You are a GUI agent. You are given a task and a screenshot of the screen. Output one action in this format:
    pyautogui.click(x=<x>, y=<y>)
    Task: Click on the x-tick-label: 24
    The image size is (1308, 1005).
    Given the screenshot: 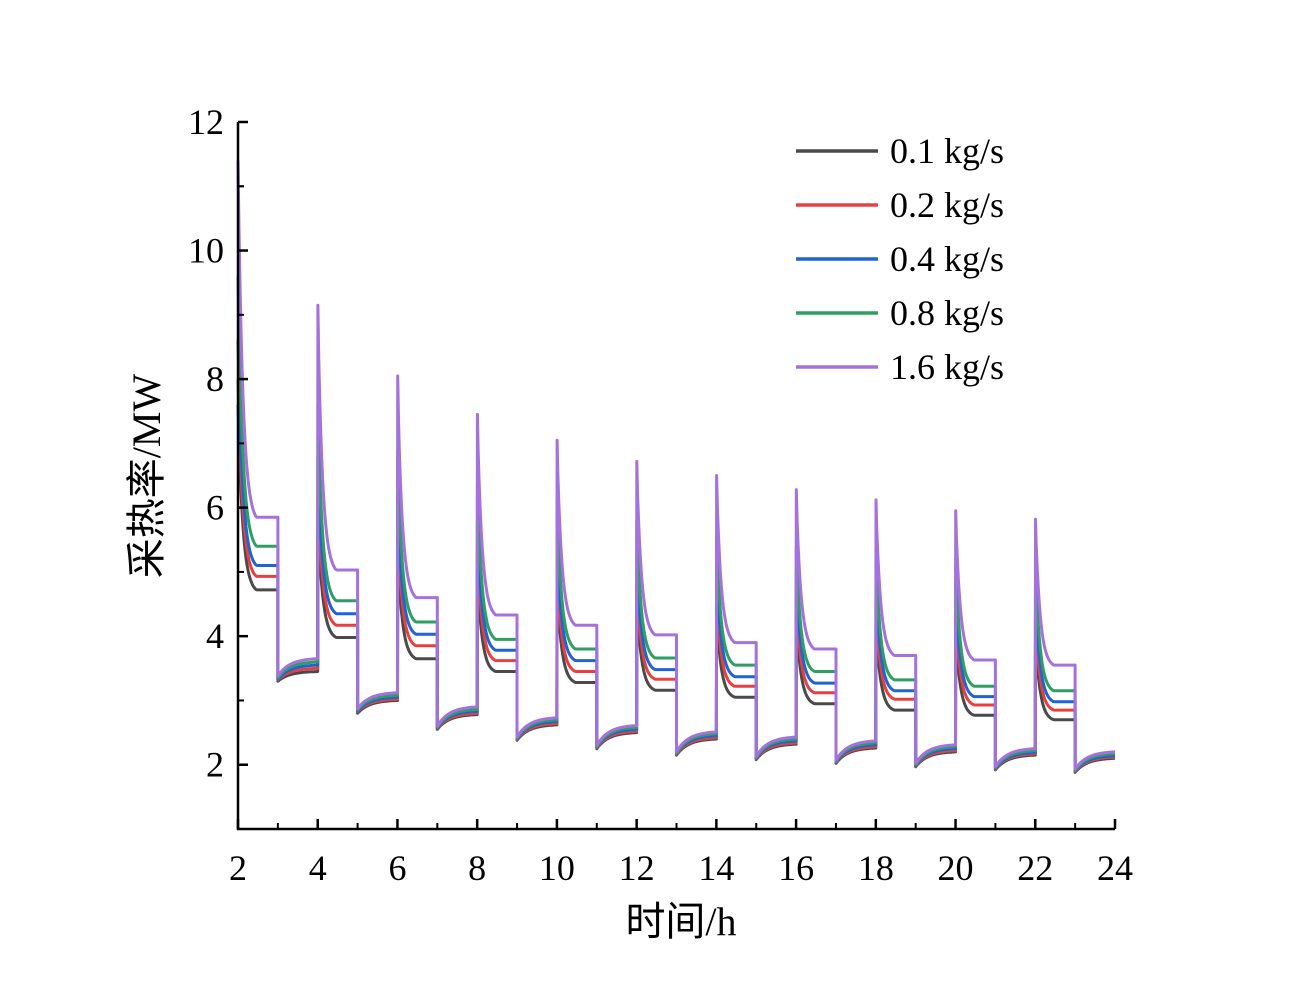 What is the action you would take?
    pyautogui.click(x=1115, y=868)
    